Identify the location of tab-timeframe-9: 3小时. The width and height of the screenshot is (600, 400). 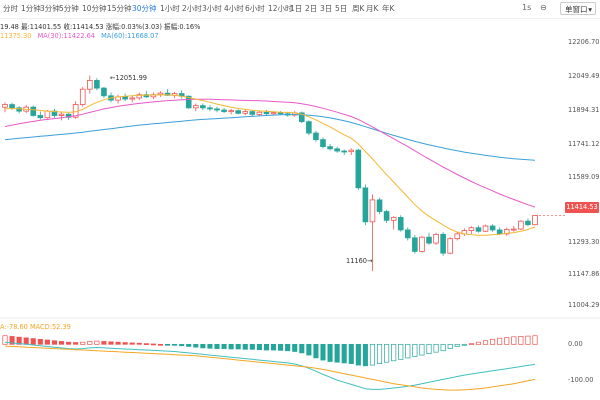
(212, 8).